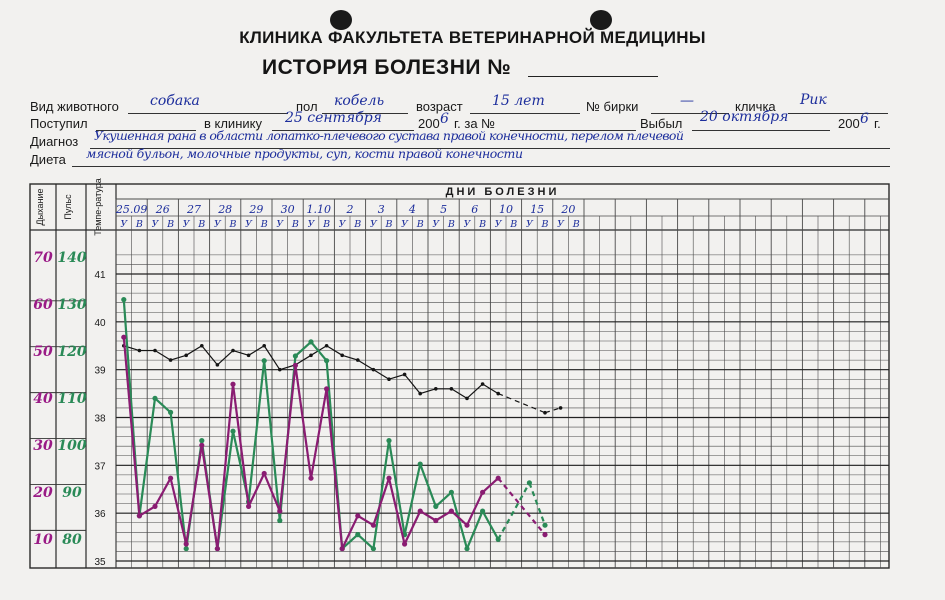 This screenshot has height=600, width=945. What do you see at coordinates (341, 20) in the screenshot?
I see `punch-hole-left` at bounding box center [341, 20].